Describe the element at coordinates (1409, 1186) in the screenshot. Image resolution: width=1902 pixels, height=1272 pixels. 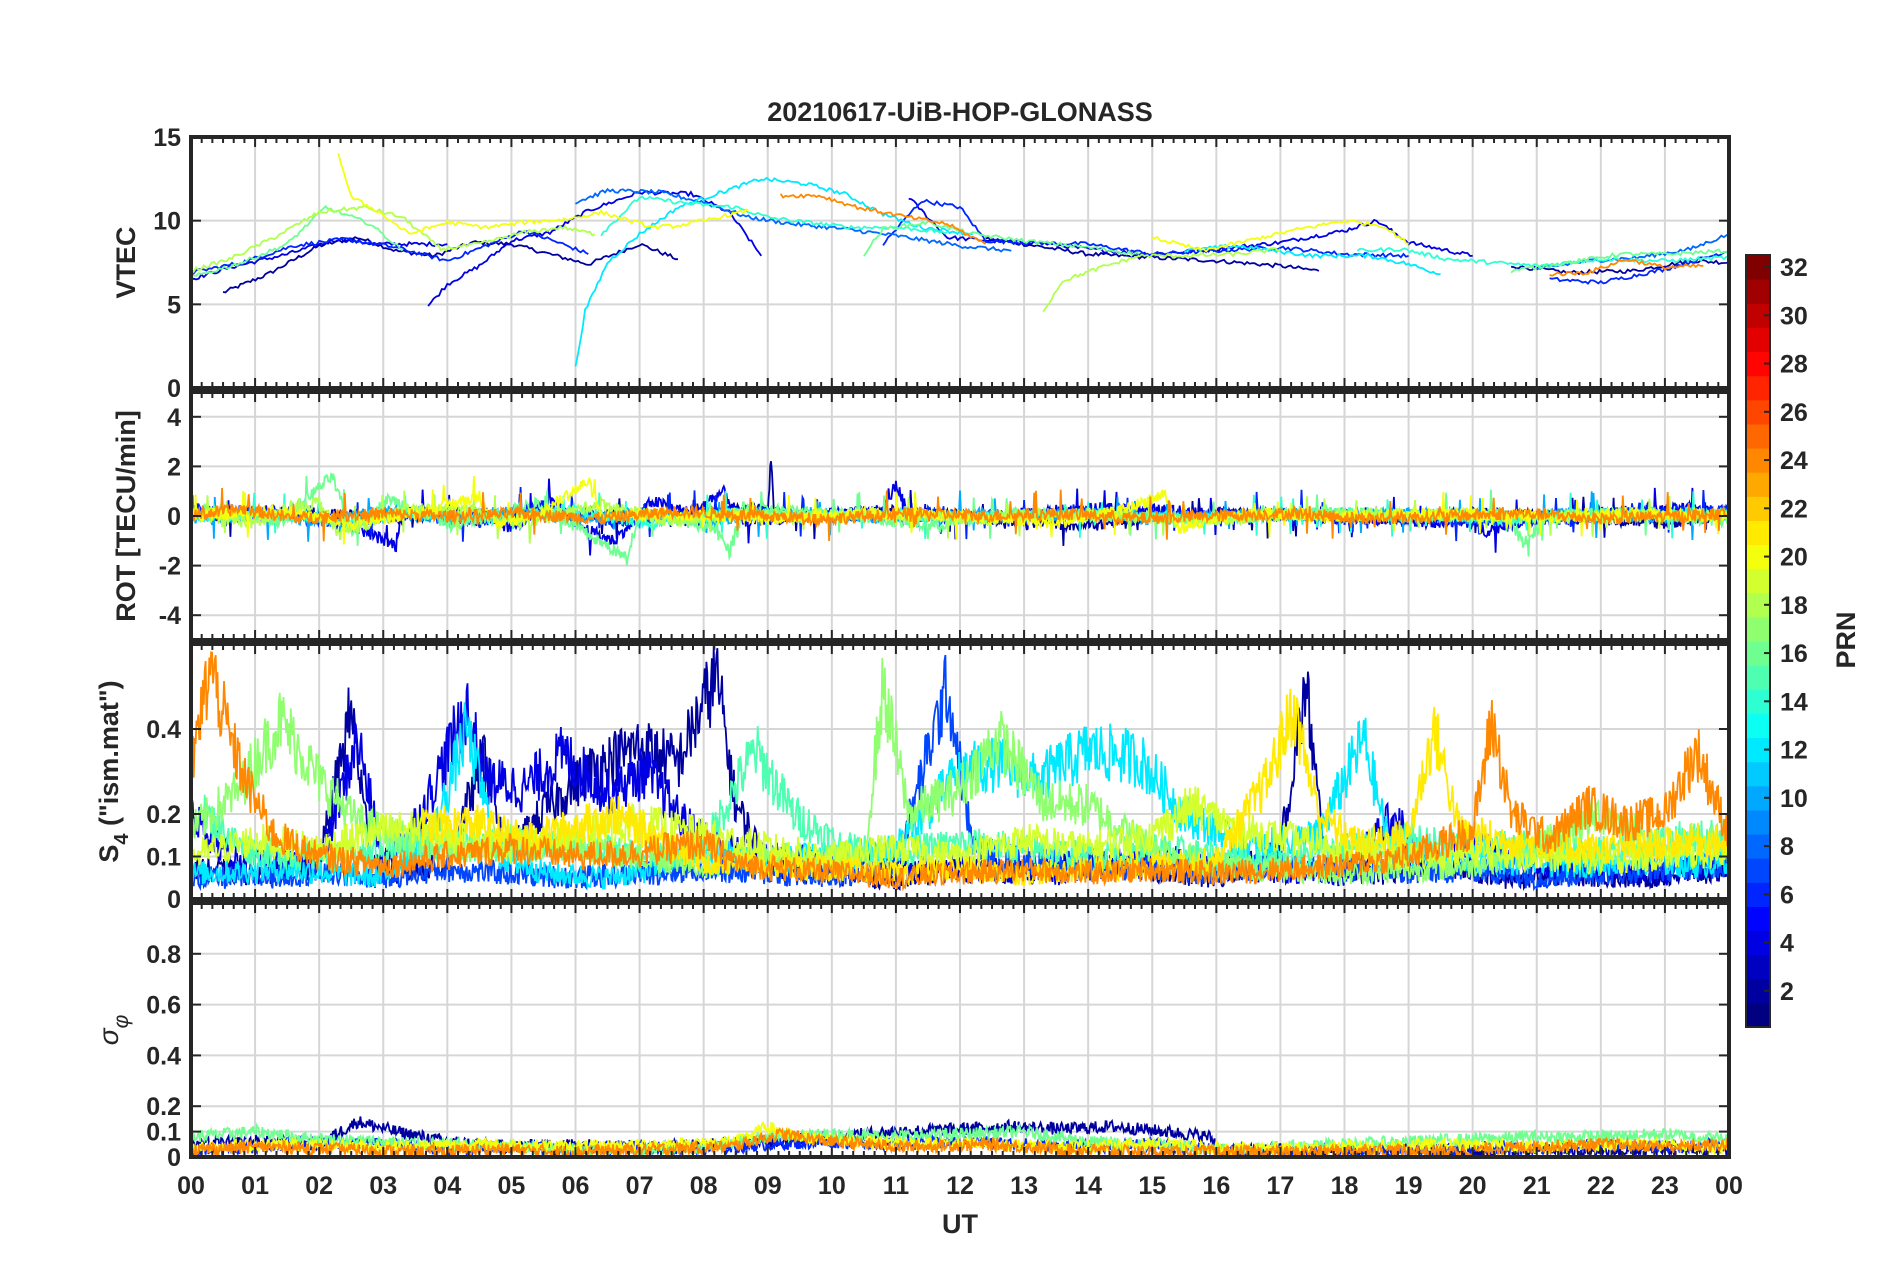
I see `x-tick-label: 19` at that location.